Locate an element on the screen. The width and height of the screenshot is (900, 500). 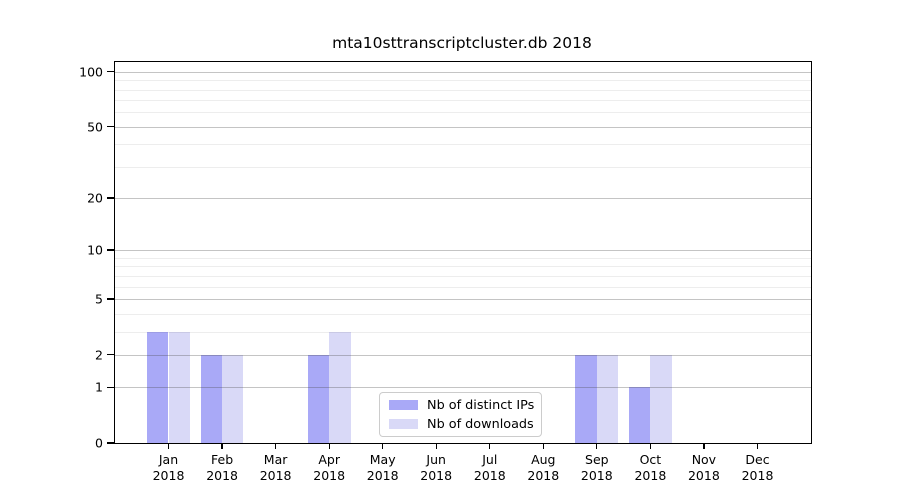
legend-item-distinct-ips: Nb of distinct IPs is located at coordinates (465, 405).